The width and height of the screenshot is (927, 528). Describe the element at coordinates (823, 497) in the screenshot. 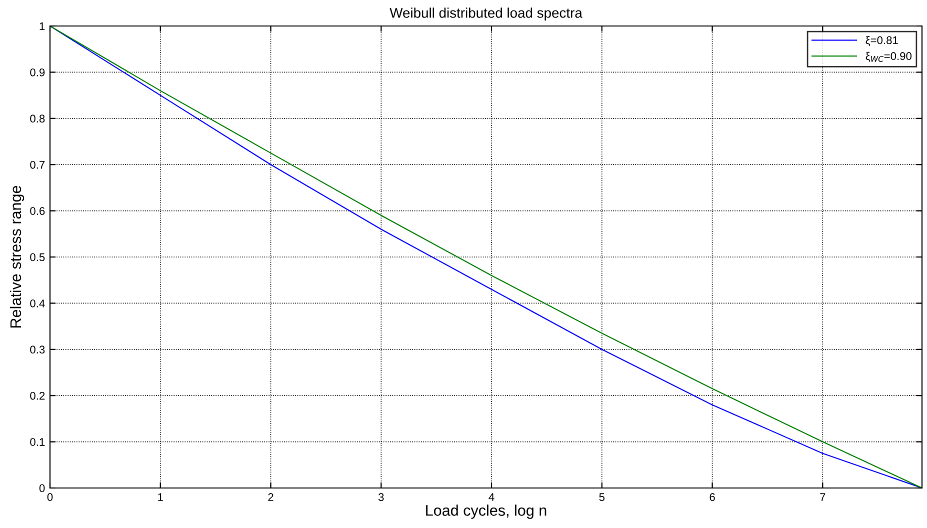

I see `x-tick-label: 7` at that location.